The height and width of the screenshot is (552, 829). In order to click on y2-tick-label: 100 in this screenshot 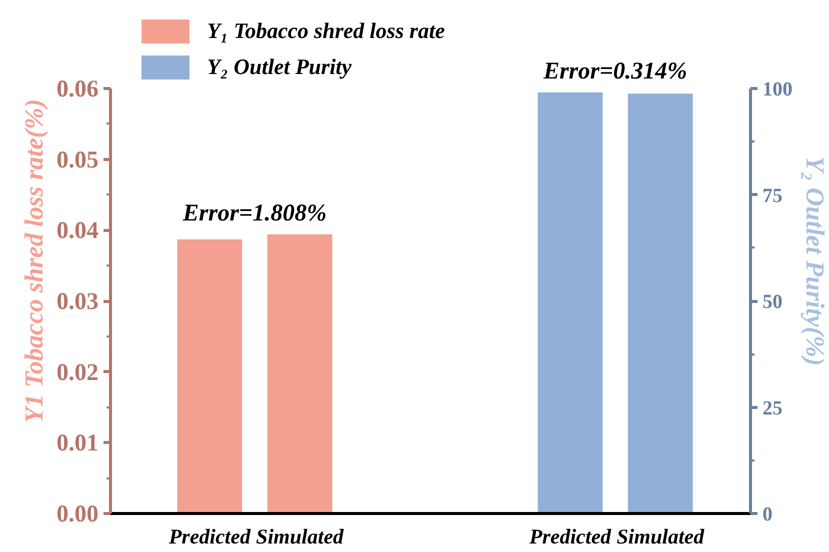, I will do `click(777, 89)`.